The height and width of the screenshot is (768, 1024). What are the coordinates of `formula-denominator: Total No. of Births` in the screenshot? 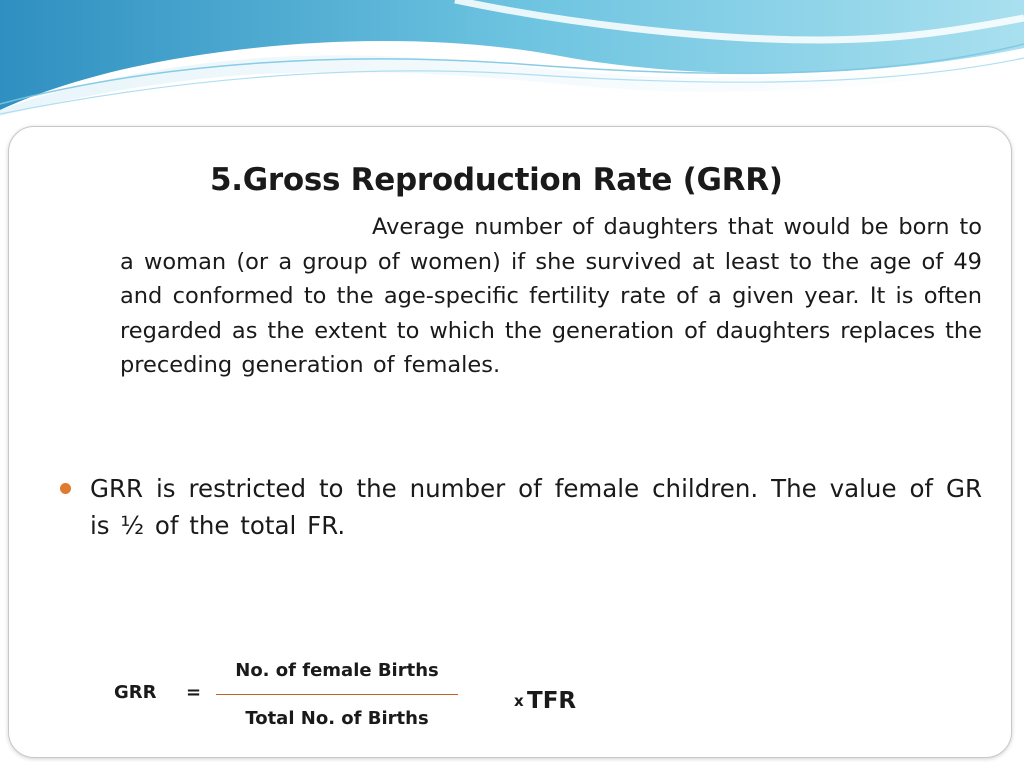 It's located at (337, 718).